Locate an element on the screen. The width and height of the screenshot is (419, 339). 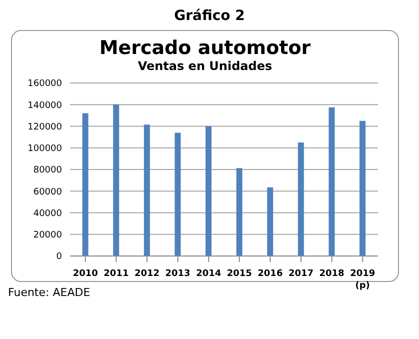
text: Gráfico 2 is located at coordinates (209, 17).